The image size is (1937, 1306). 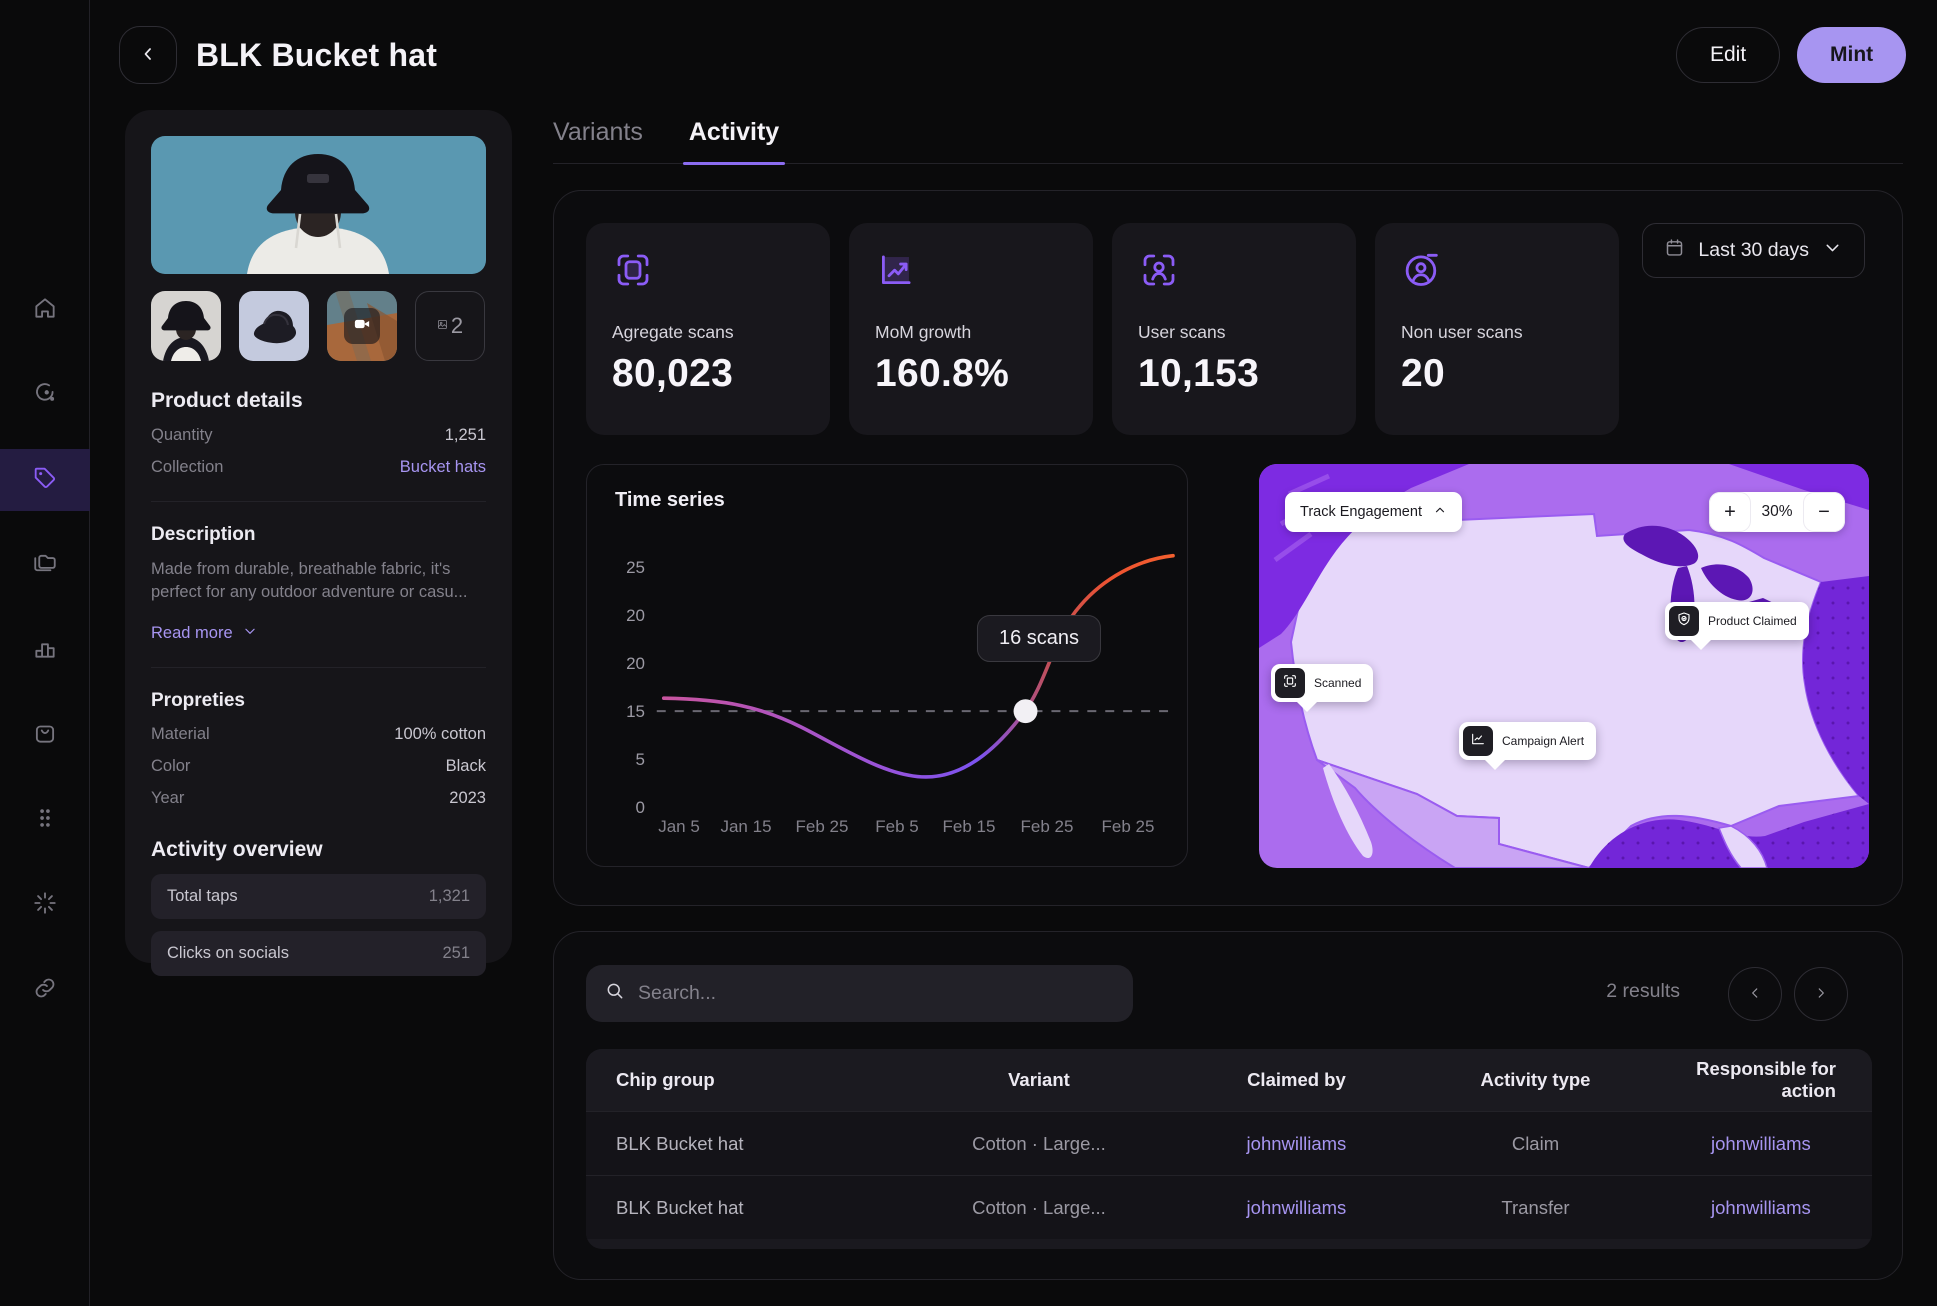 I want to click on description-title: Description, so click(x=203, y=534).